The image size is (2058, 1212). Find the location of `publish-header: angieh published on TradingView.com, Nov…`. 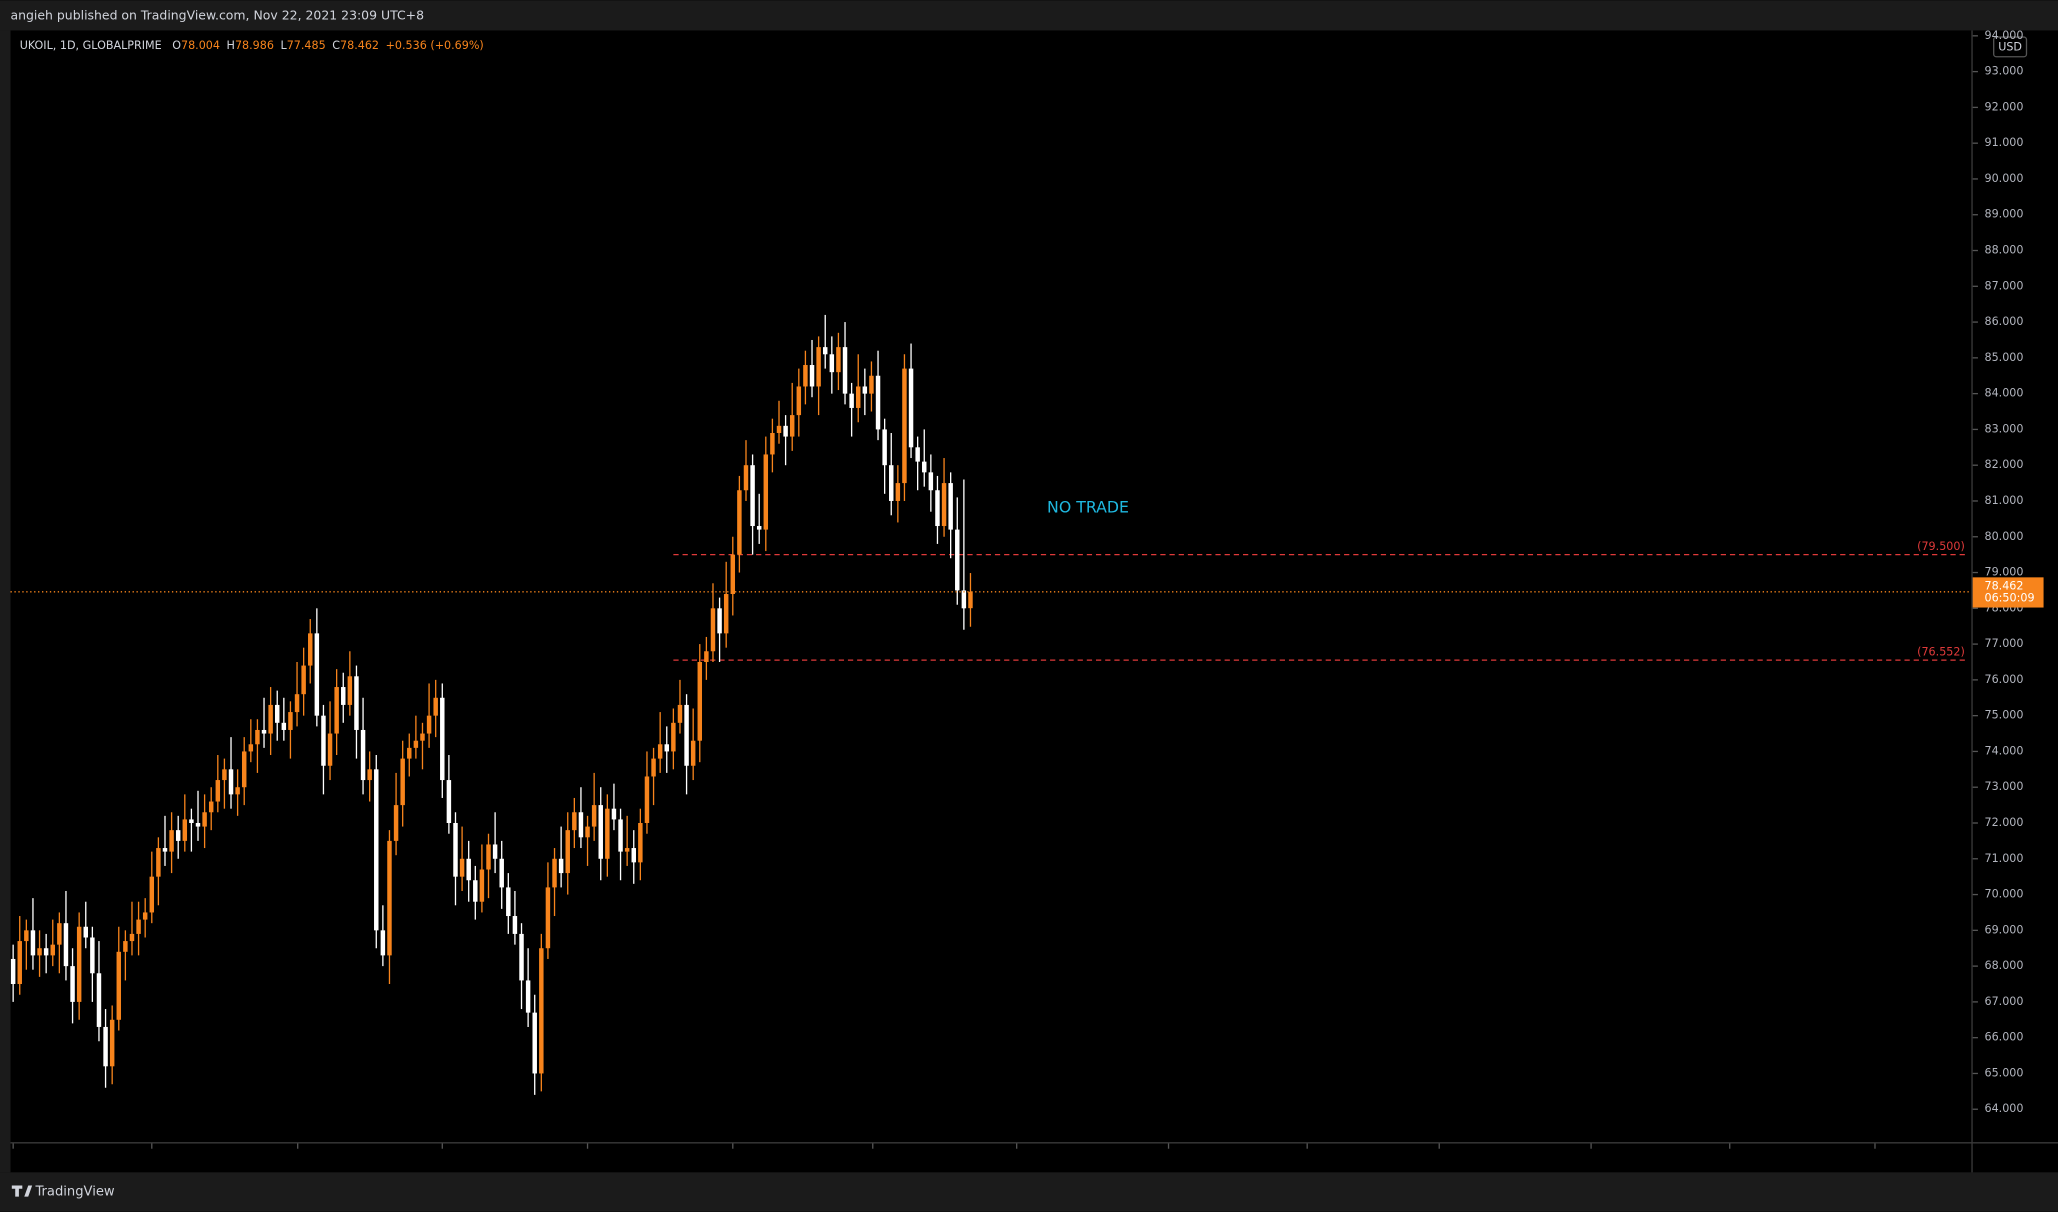

publish-header: angieh published on TradingView.com, Nov… is located at coordinates (218, 15).